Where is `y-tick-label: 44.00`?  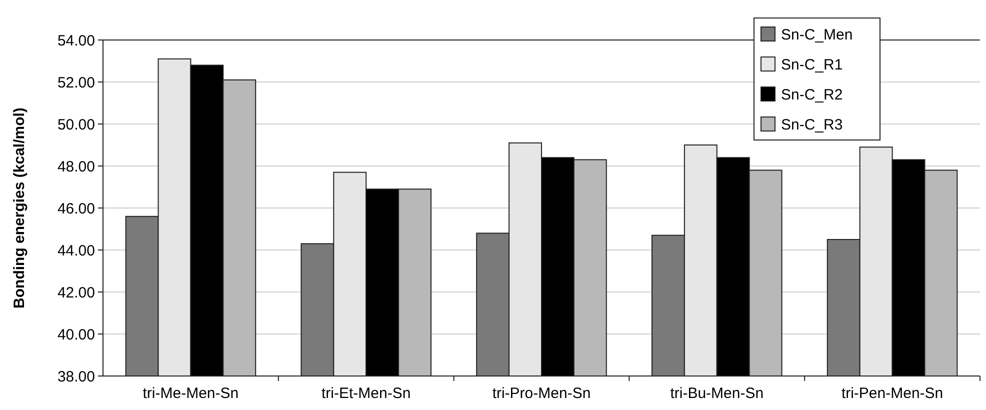
y-tick-label: 44.00 is located at coordinates (76, 251).